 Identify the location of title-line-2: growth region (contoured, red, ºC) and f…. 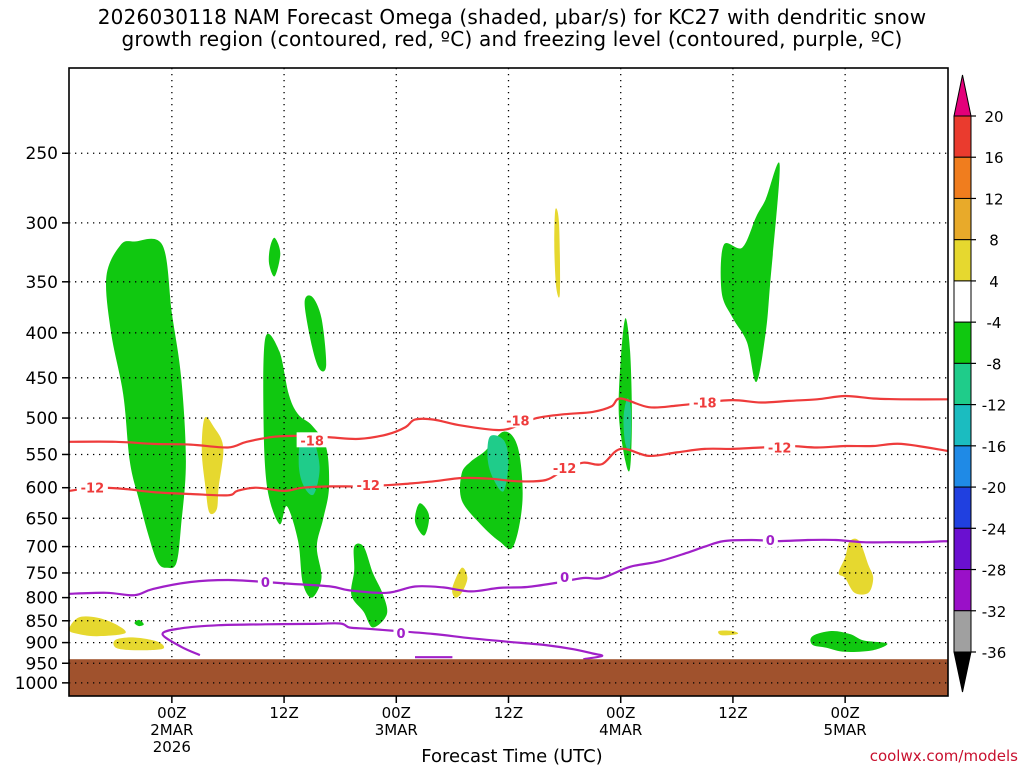
(512, 39).